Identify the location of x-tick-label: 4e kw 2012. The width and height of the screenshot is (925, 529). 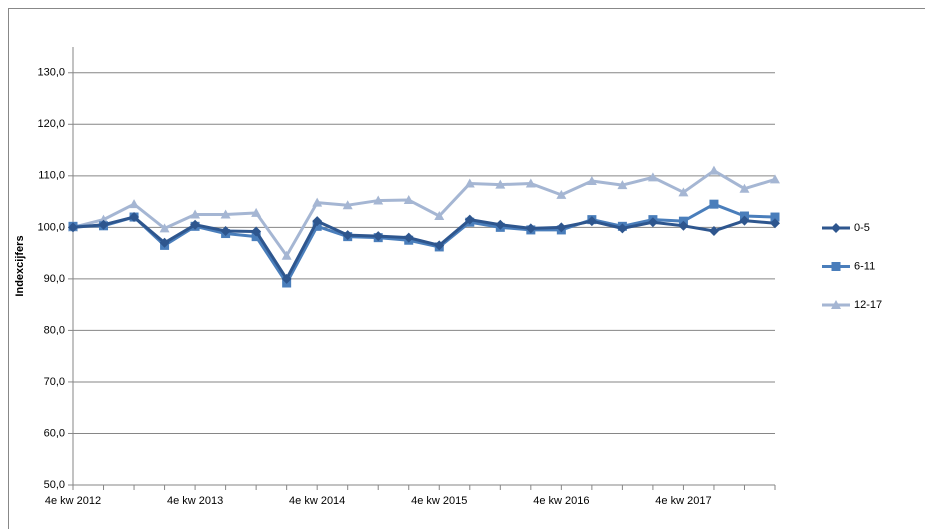
(73, 501).